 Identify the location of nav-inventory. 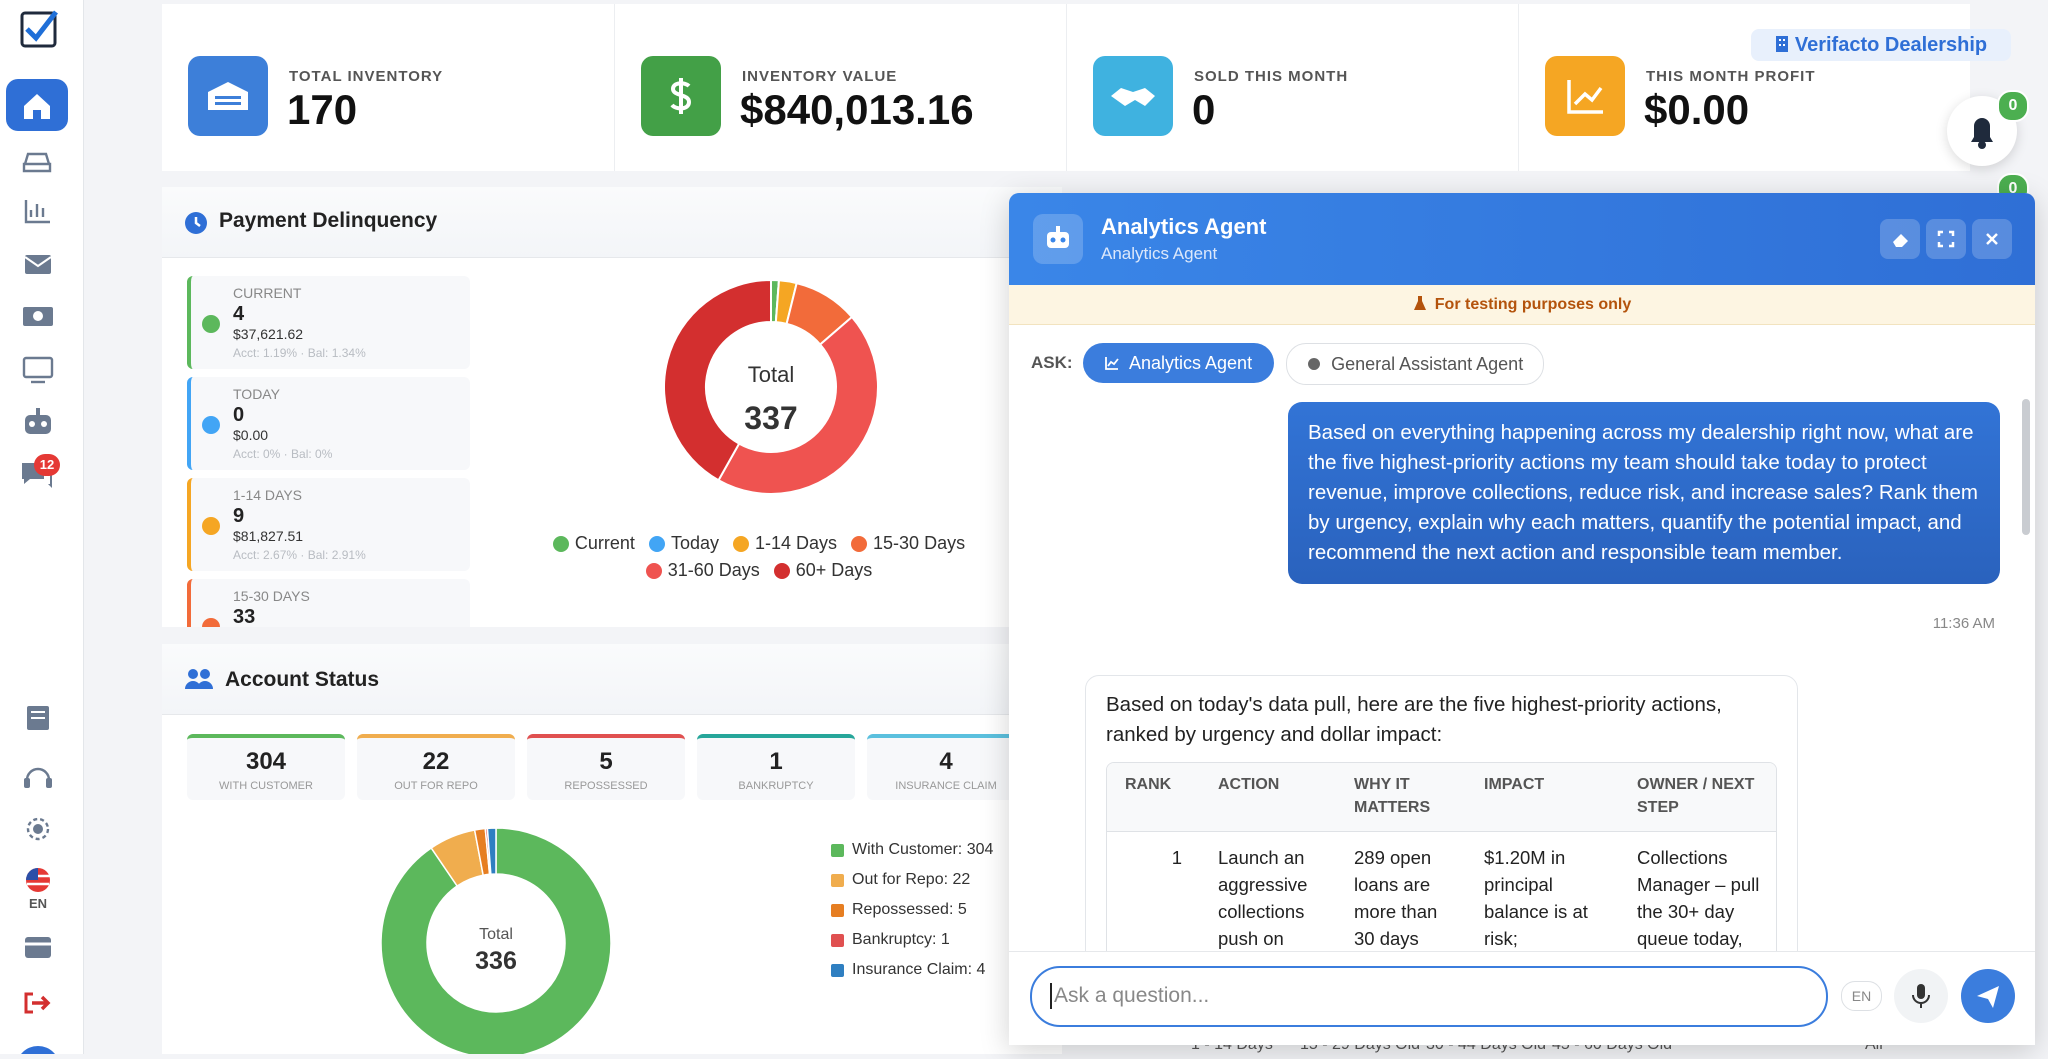
(37, 162).